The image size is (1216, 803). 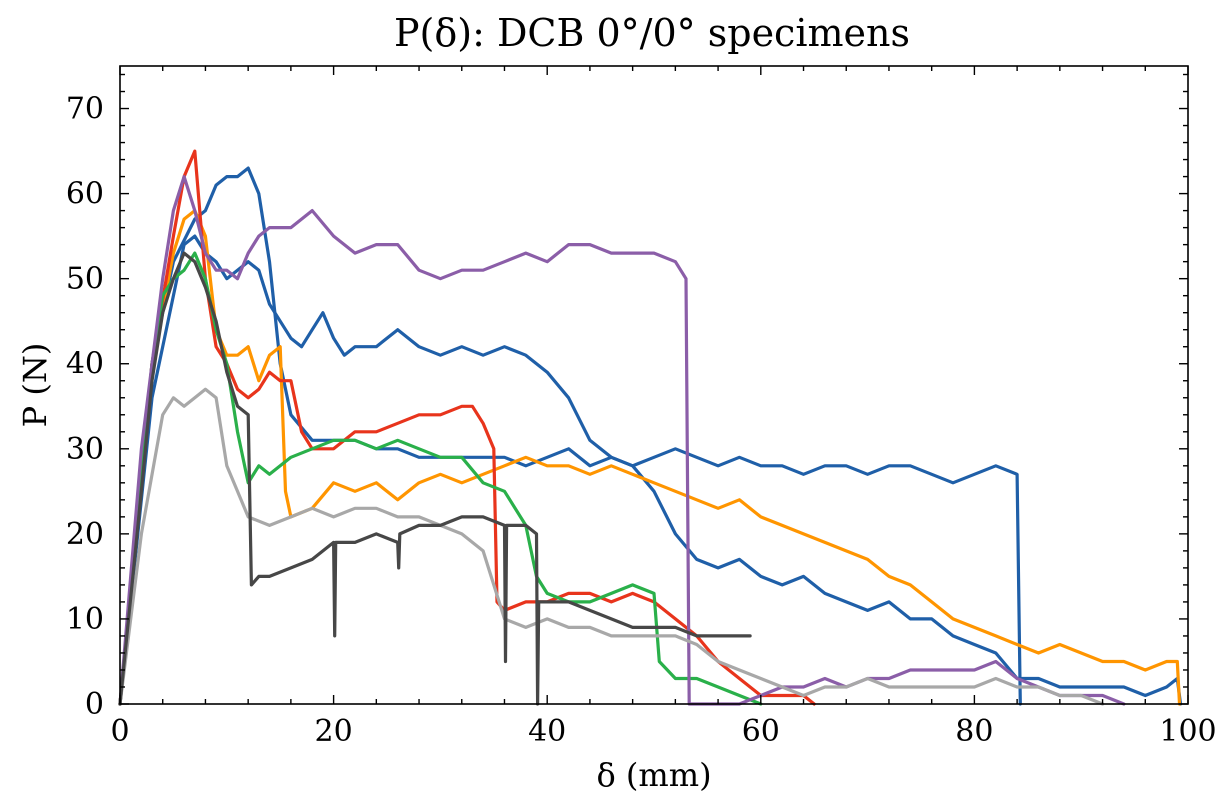 I want to click on x-tick-label: 80, so click(x=974, y=731).